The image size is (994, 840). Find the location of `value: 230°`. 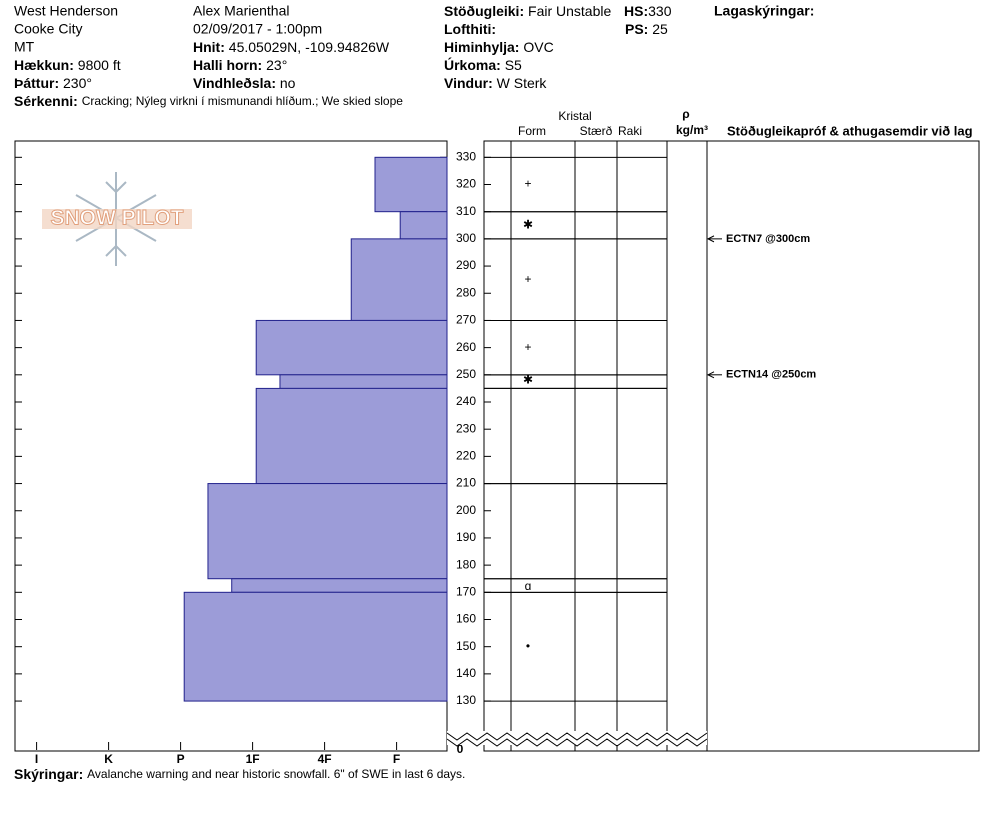

value: 230° is located at coordinates (77, 83).